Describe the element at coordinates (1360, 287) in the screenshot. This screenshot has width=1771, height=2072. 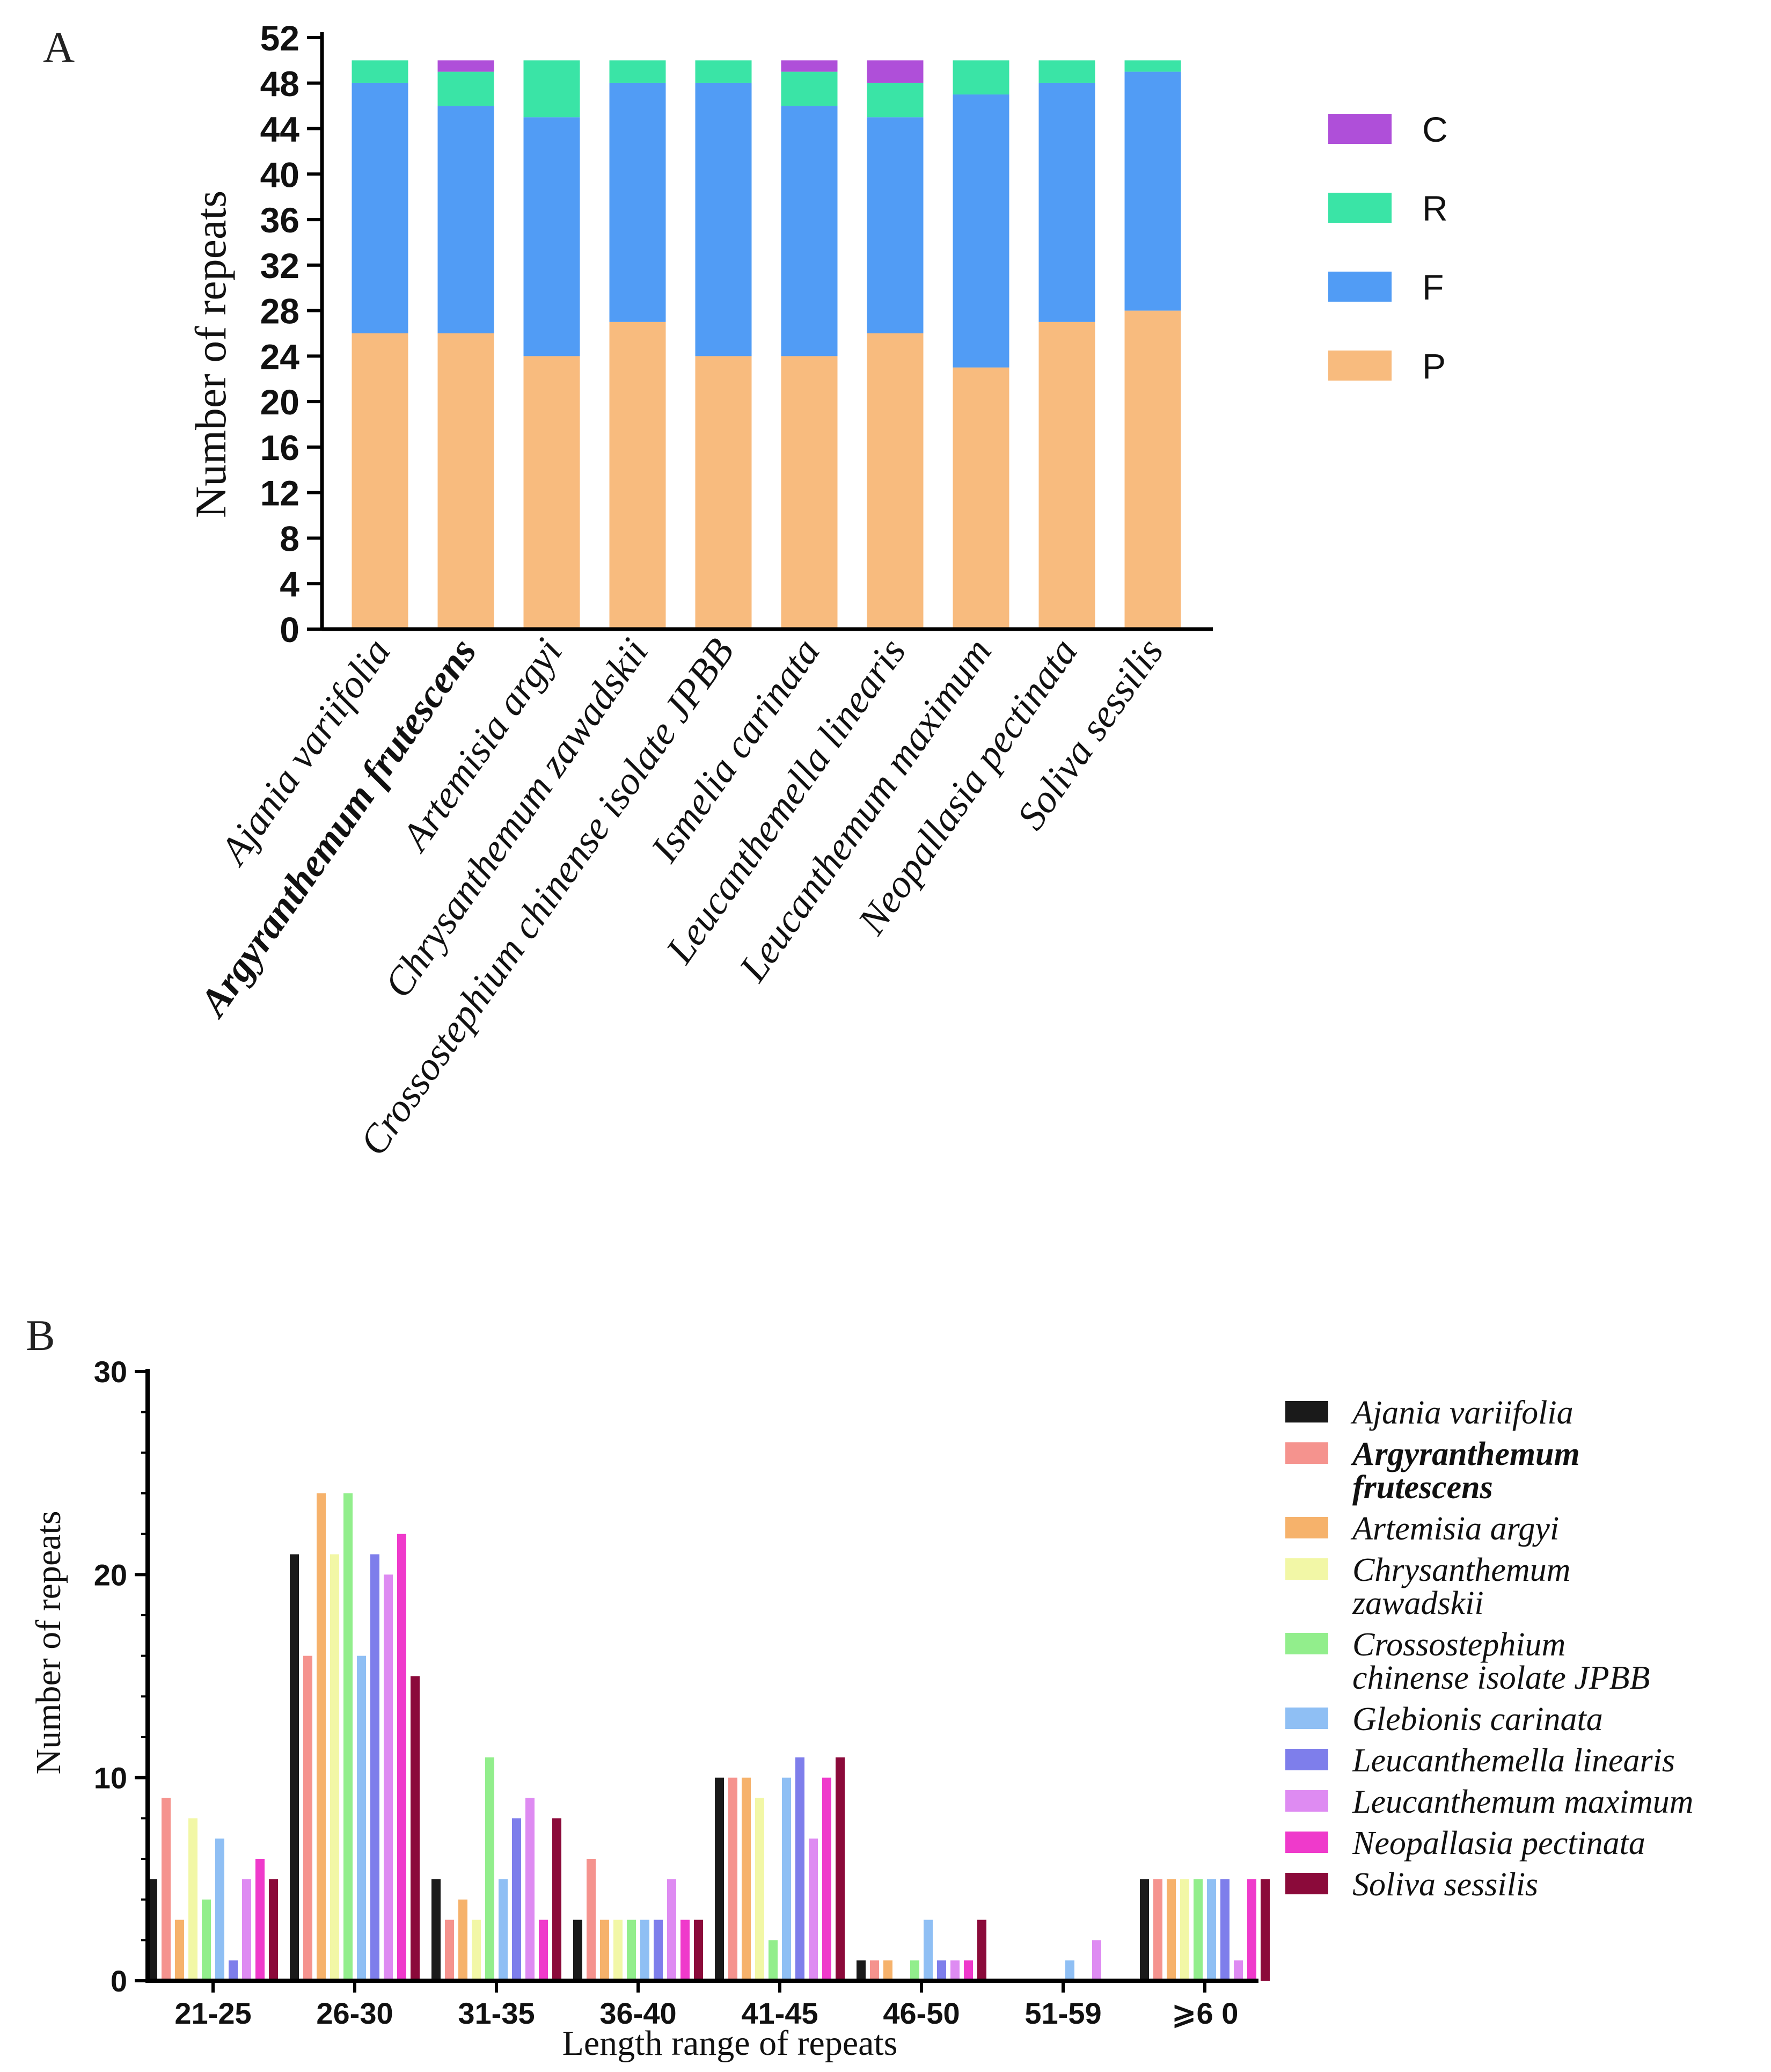
I see `legend-swatch-f` at that location.